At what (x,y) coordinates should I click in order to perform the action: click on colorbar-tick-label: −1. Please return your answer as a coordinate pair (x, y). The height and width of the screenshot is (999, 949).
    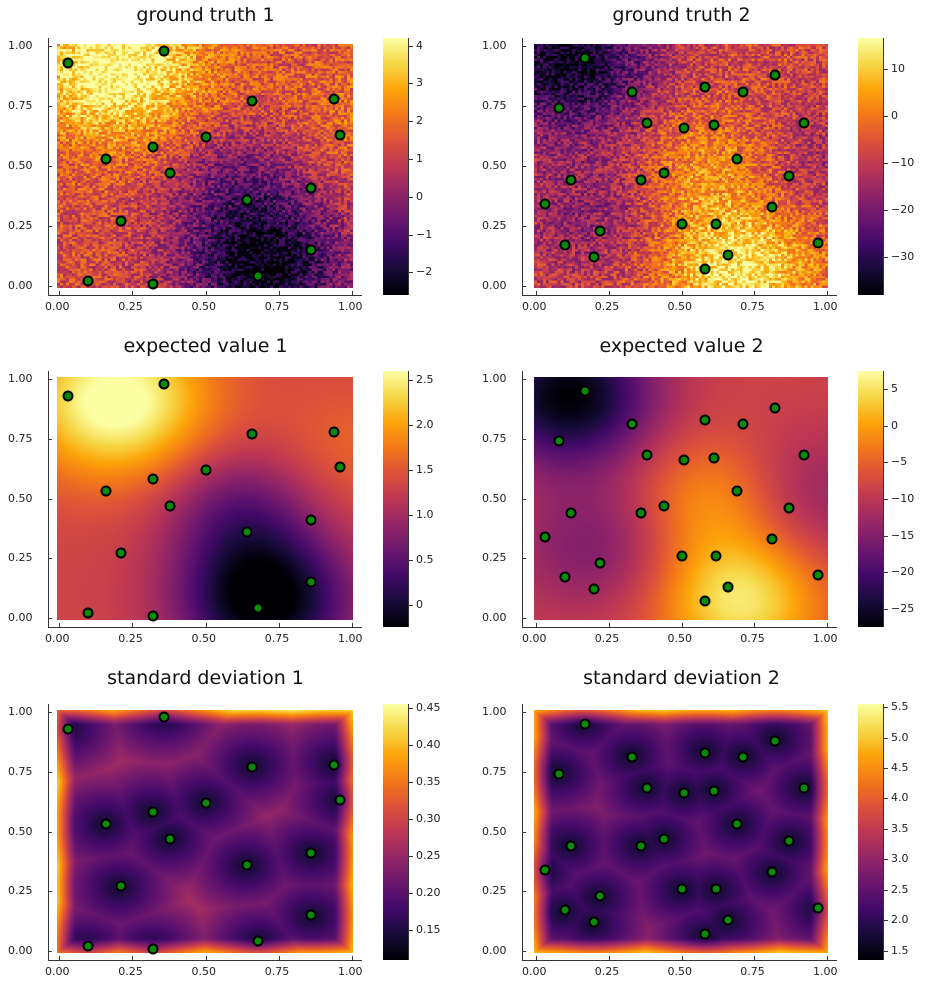
    Looking at the image, I should click on (424, 234).